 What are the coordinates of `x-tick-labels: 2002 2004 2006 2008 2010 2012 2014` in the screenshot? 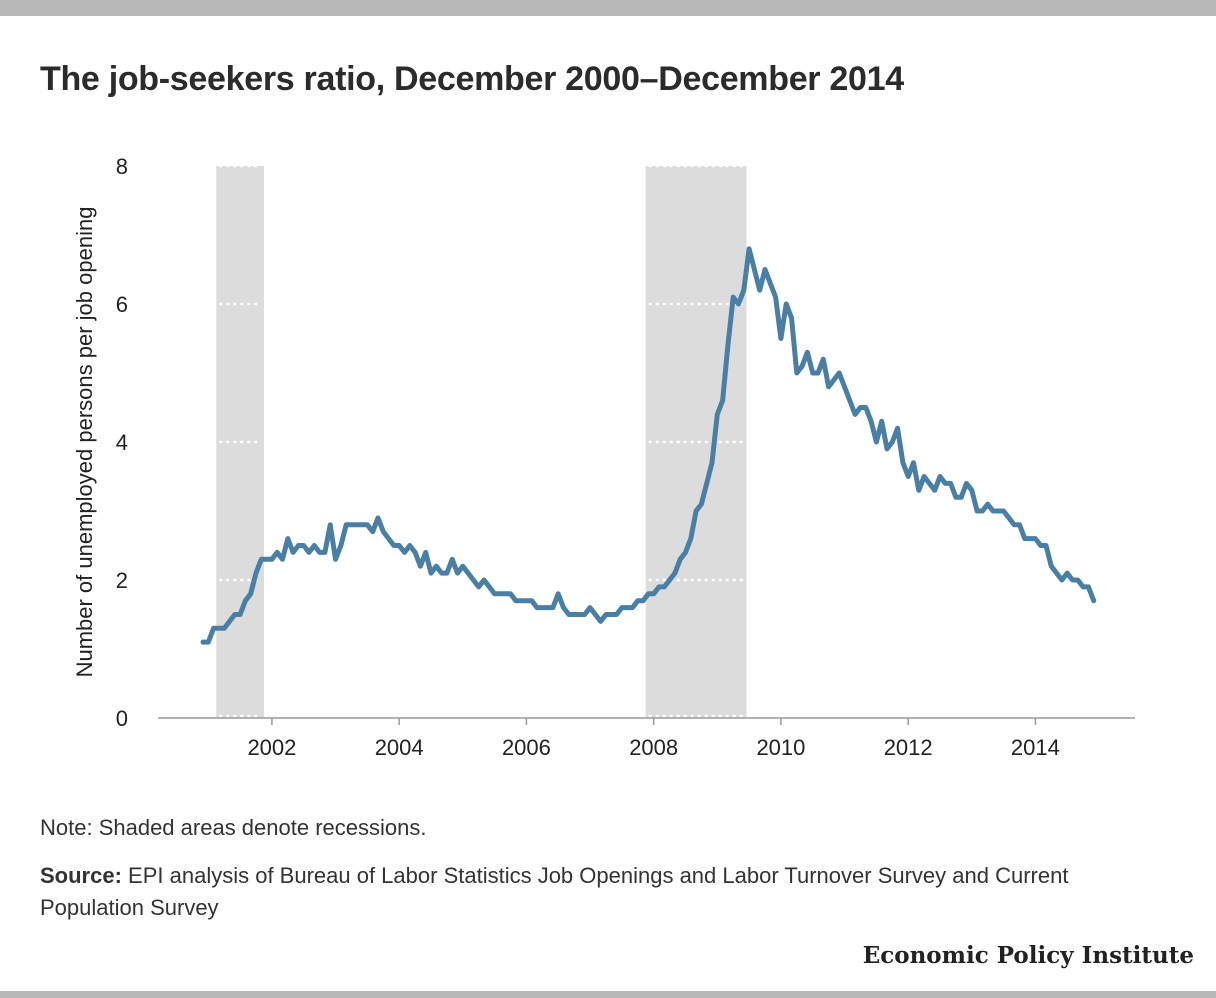 It's located at (653, 747).